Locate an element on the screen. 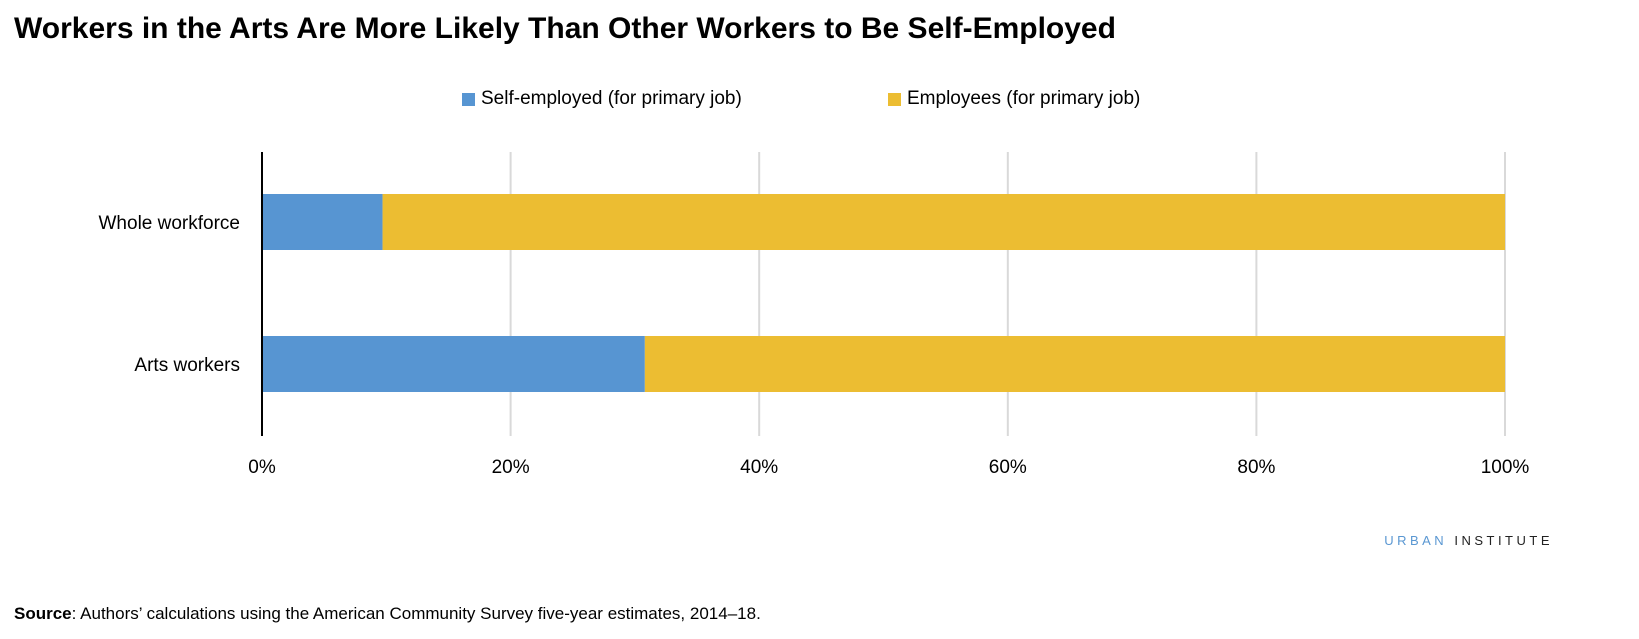 This screenshot has width=1639, height=639. x-tick-label: 40% is located at coordinates (759, 467).